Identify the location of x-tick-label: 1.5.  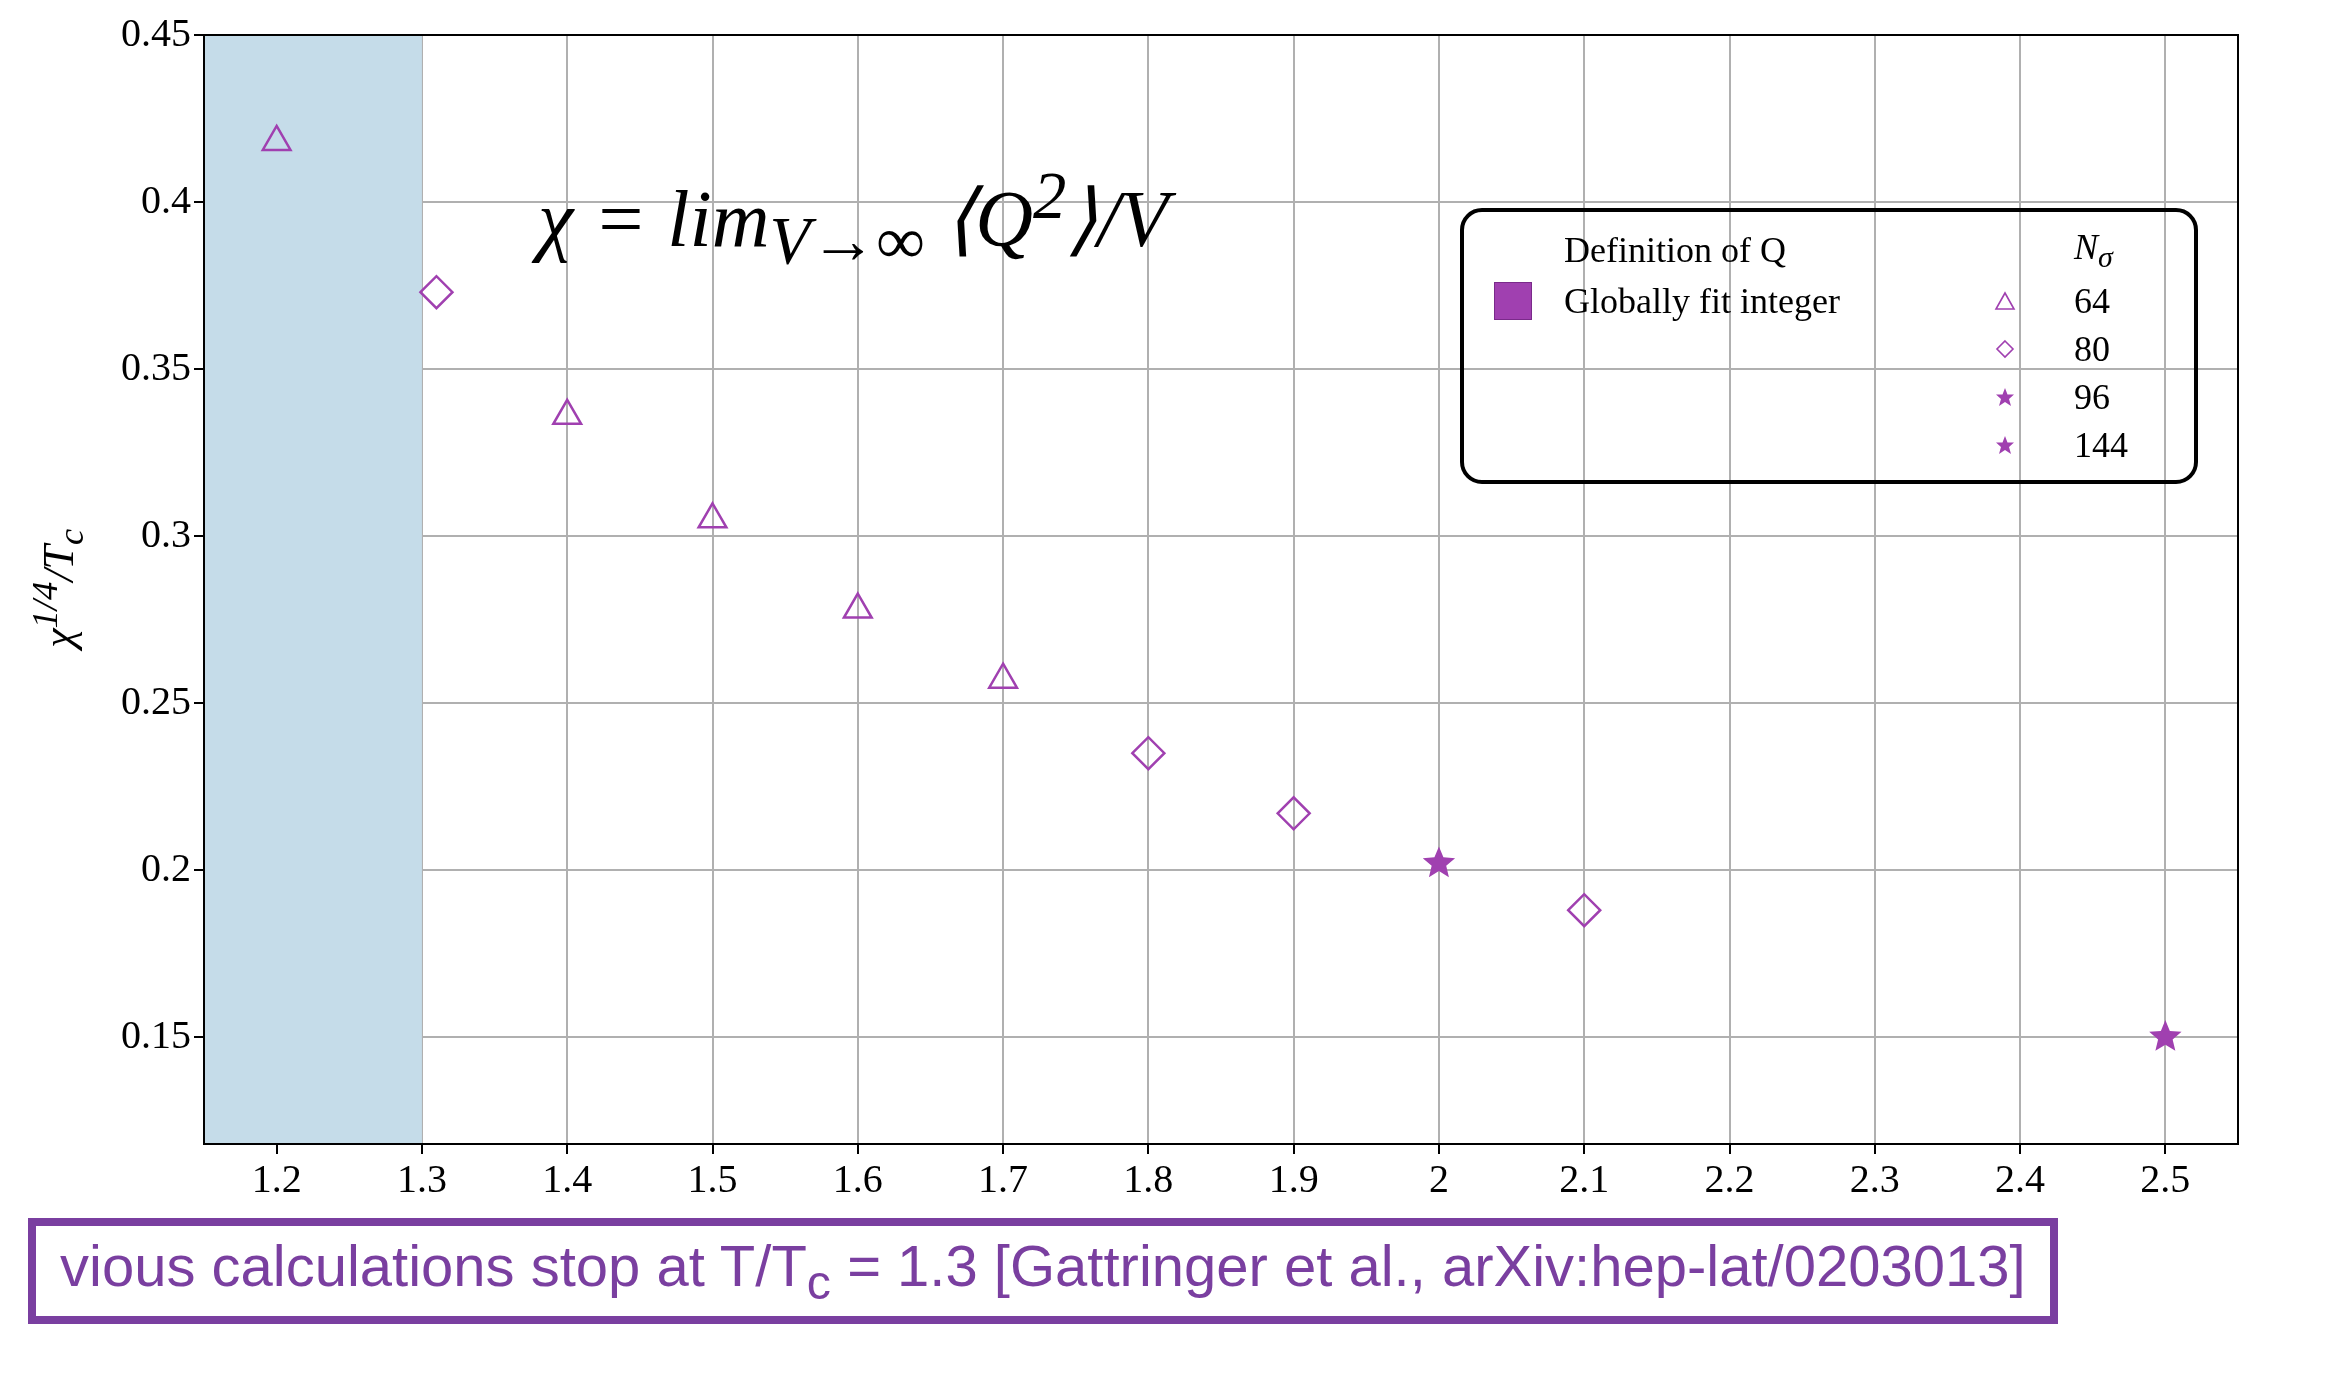
(712, 1178).